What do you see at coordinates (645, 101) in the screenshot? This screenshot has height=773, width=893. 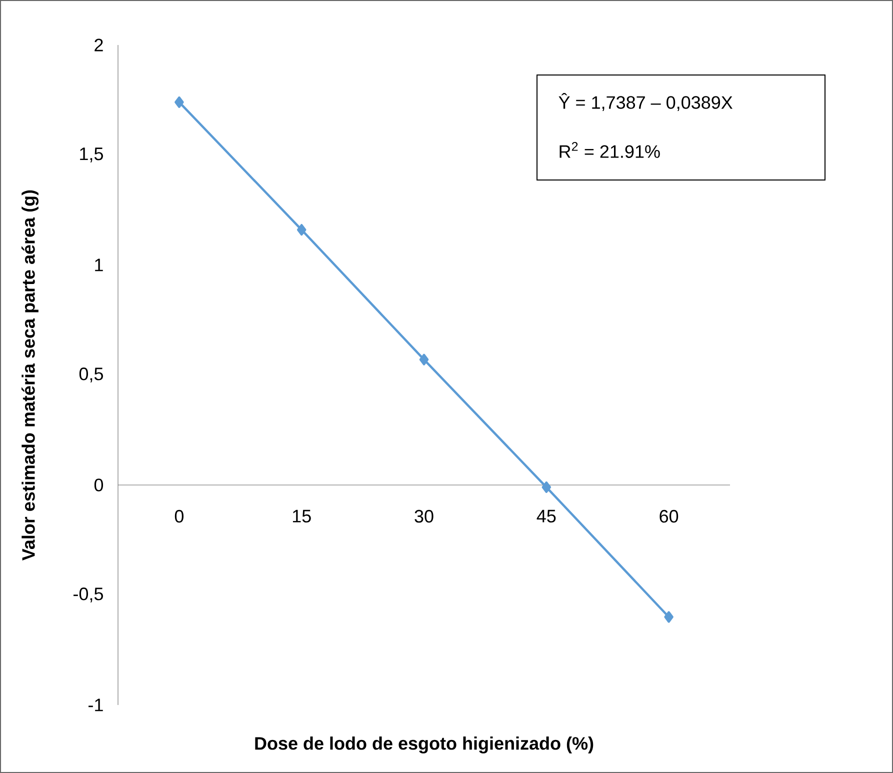 I see `annotation: Ŷ = 1,7387 – 0,0389X` at bounding box center [645, 101].